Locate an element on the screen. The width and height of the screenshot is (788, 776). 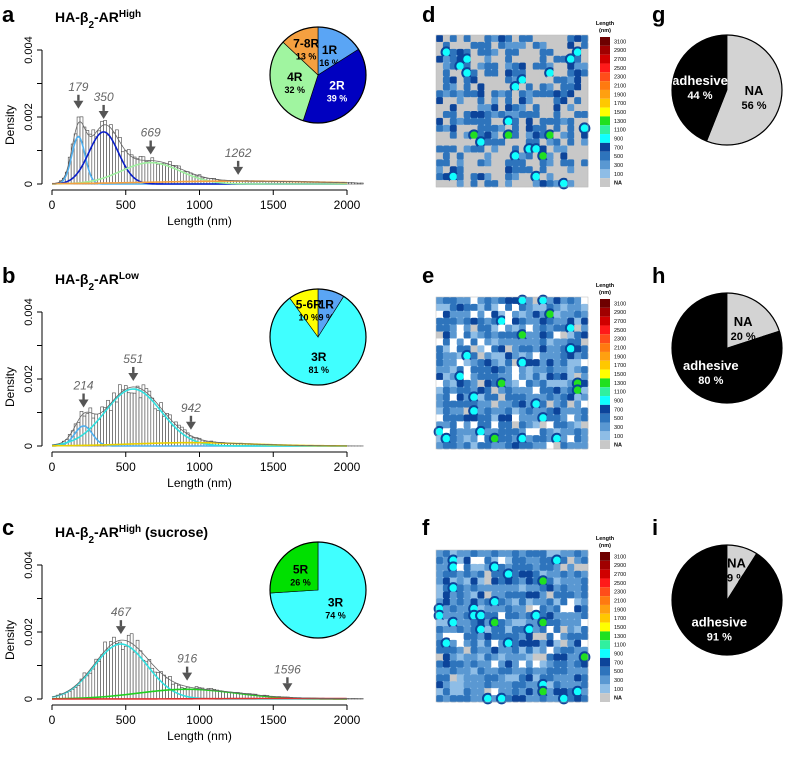
arrow-icon-stem is located at coordinates (150, 143).